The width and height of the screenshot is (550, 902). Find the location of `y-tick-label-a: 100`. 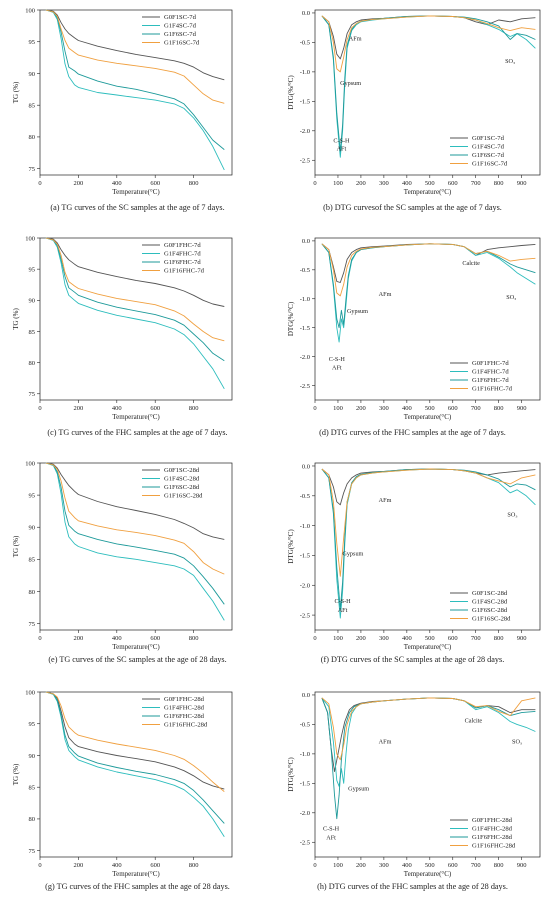

y-tick-label-a: 100 is located at coordinates (30, 10).